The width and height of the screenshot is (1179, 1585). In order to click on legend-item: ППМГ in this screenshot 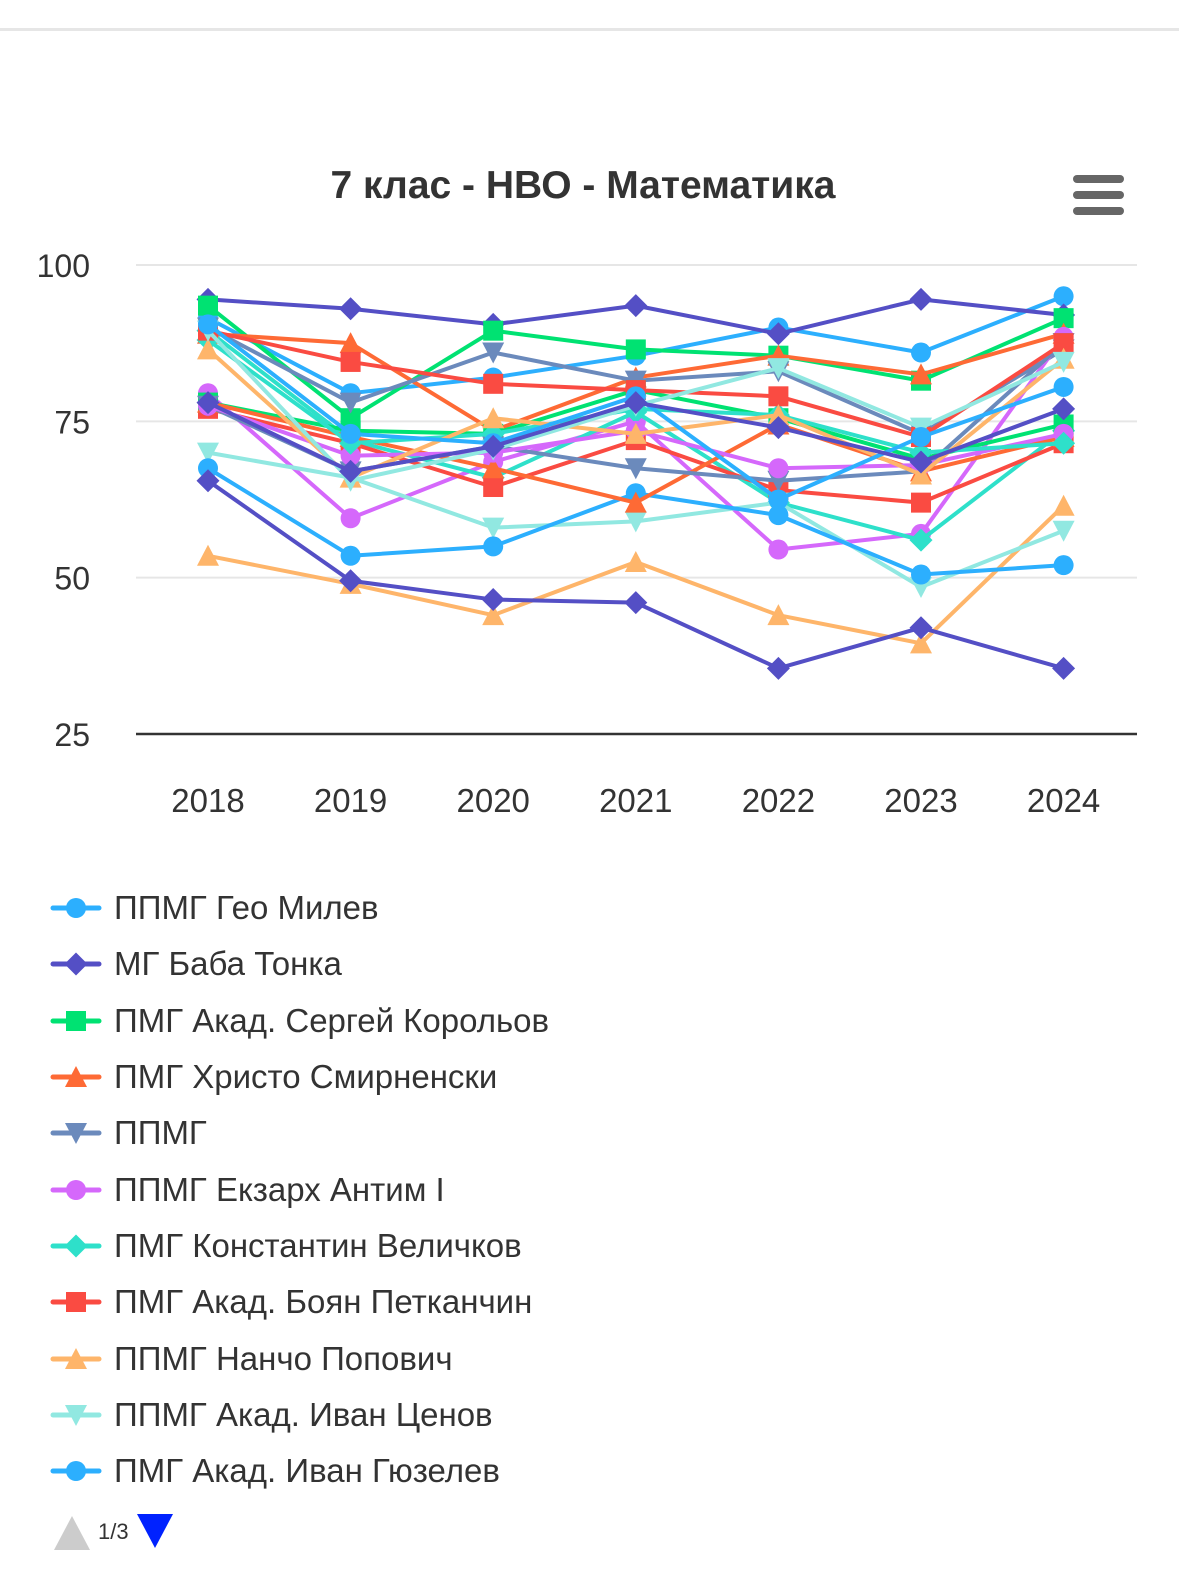, I will do `click(299, 1133)`.